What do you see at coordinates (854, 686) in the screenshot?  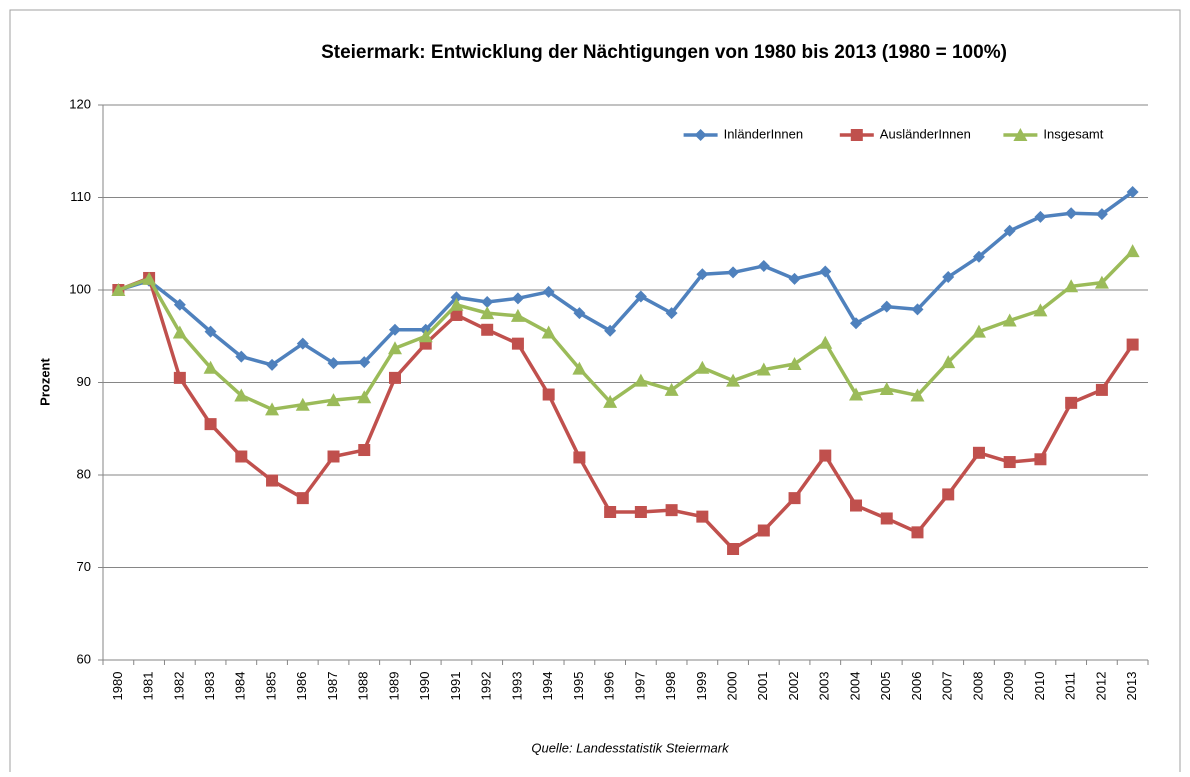 I see `x-tick-label: 2004` at bounding box center [854, 686].